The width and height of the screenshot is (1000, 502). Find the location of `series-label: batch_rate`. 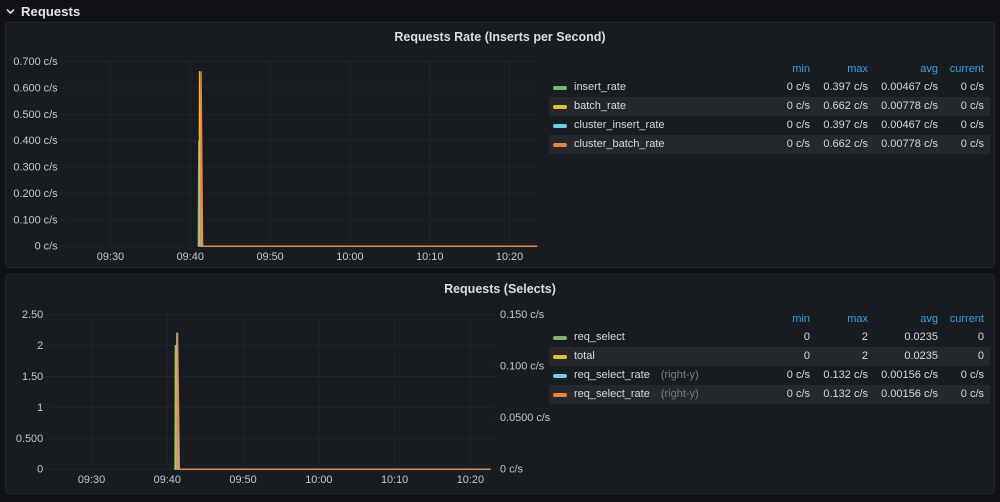

series-label: batch_rate is located at coordinates (600, 106).